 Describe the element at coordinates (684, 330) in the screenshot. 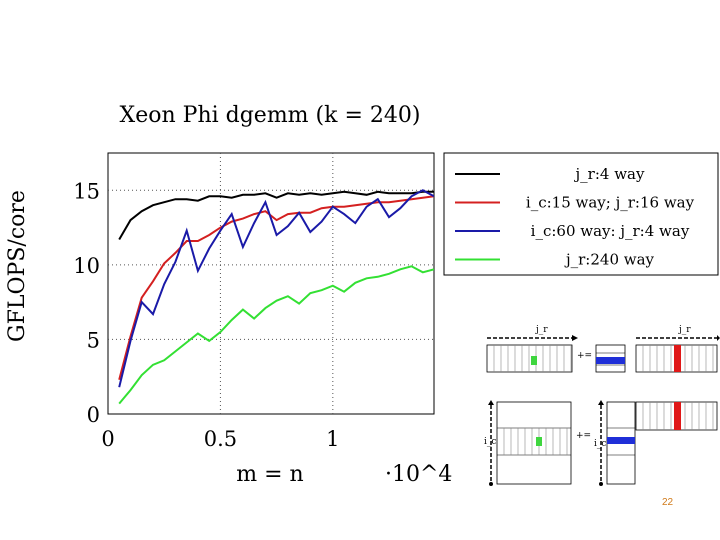

I see `diagram-top-right-label: j_r` at that location.